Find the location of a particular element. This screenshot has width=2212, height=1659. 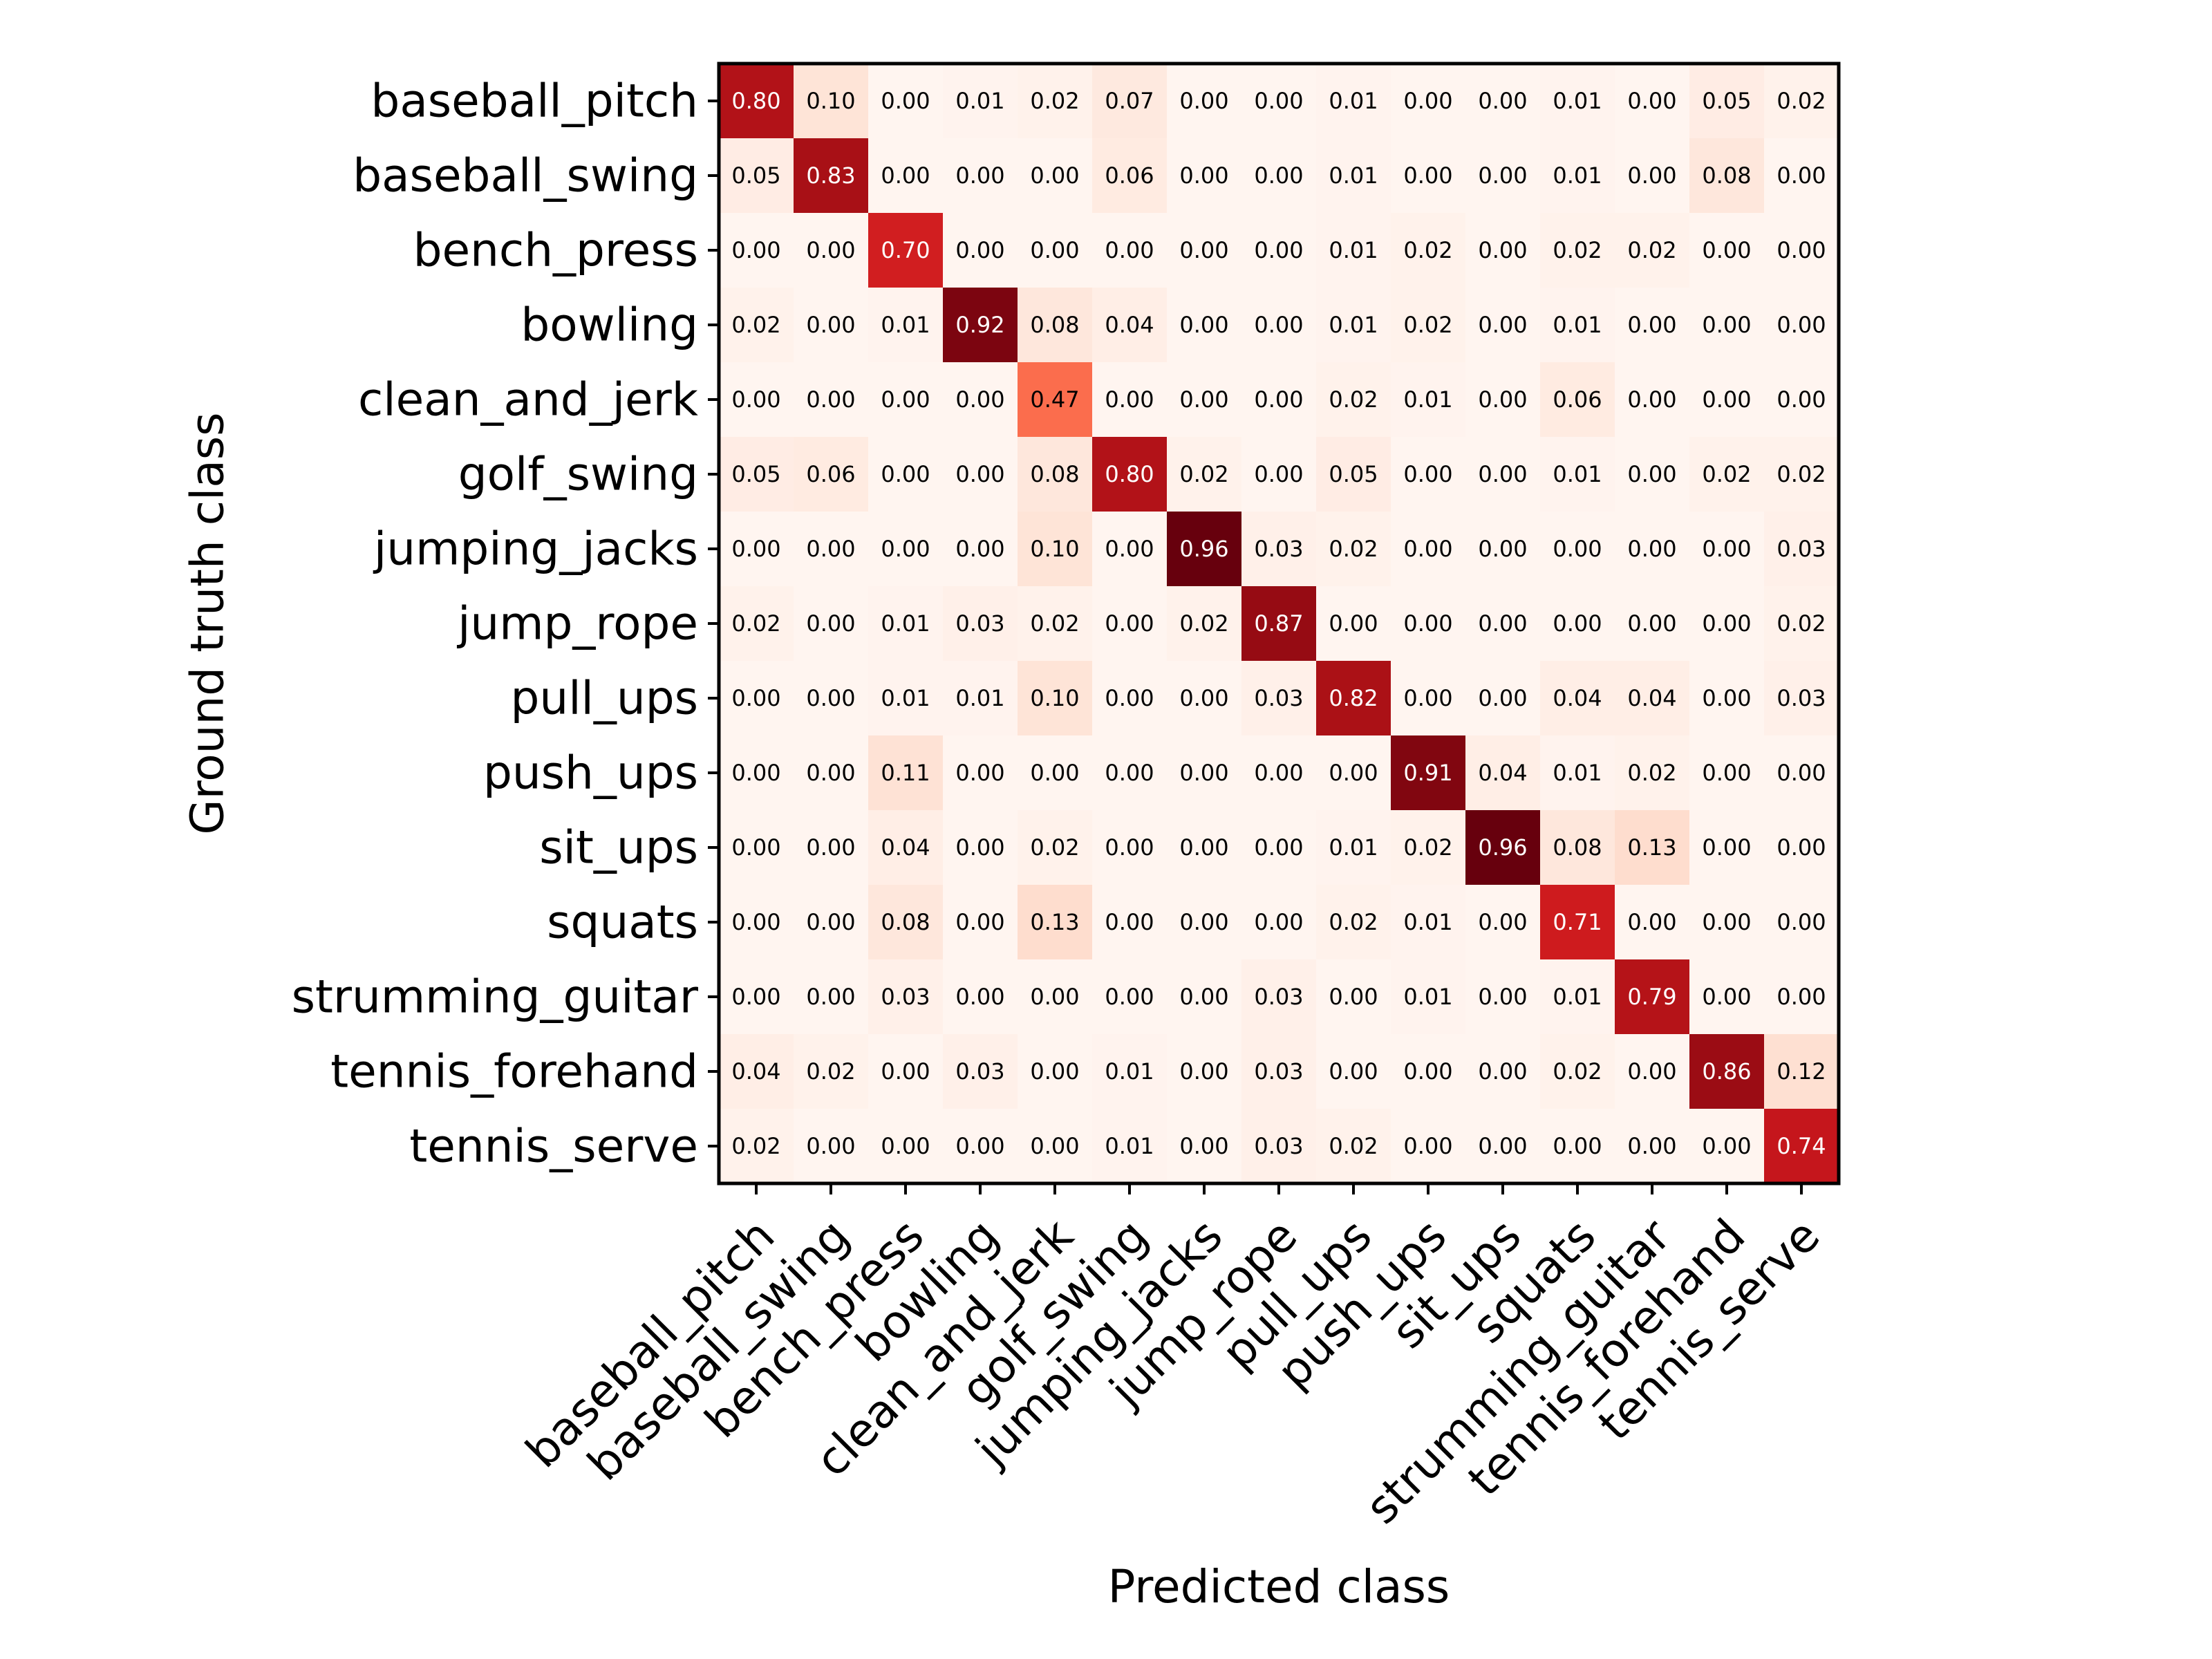

cell-value-label: 0.08 is located at coordinates (1577, 847).